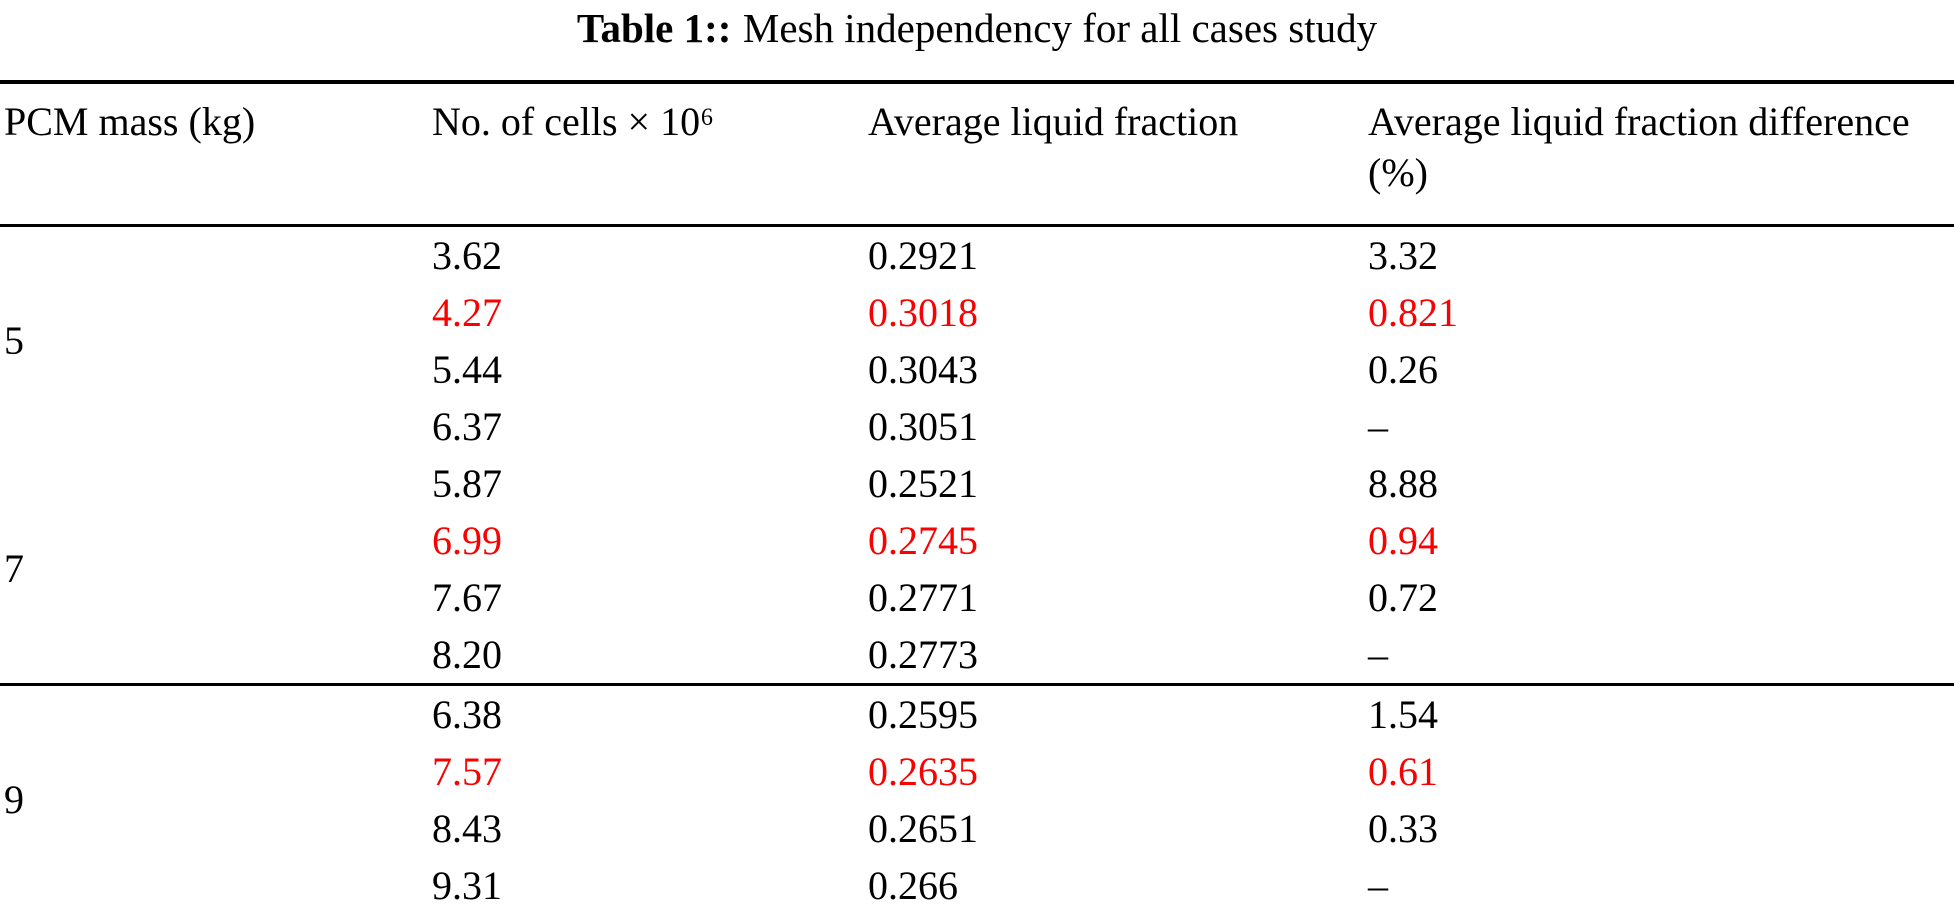 The height and width of the screenshot is (912, 1954). I want to click on difference-value: 0.94, so click(1403, 540).